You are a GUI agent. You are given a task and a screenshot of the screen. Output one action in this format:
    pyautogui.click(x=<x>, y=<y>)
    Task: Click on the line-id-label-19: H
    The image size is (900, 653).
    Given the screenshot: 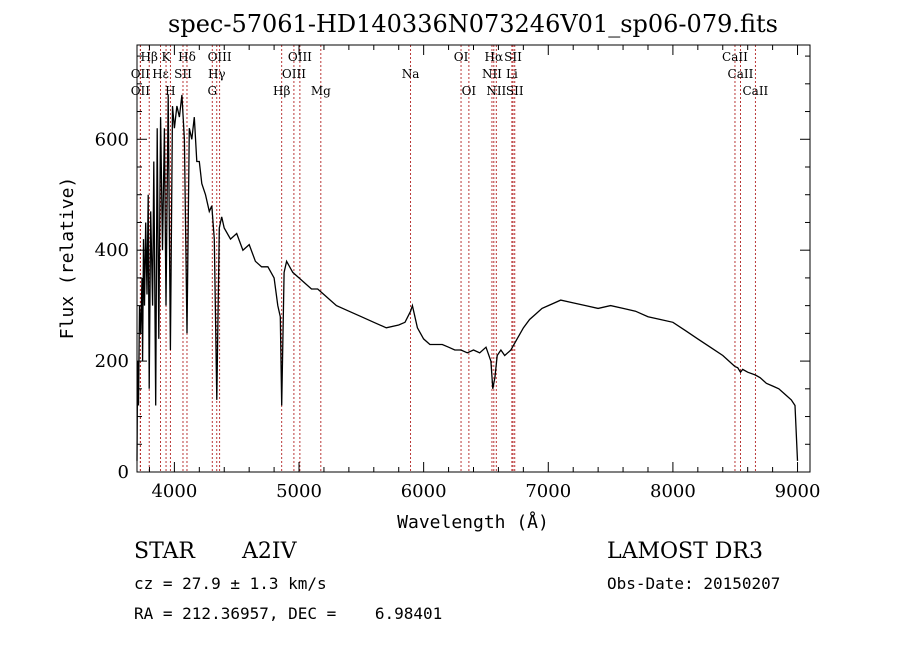 What is the action you would take?
    pyautogui.click(x=170, y=91)
    